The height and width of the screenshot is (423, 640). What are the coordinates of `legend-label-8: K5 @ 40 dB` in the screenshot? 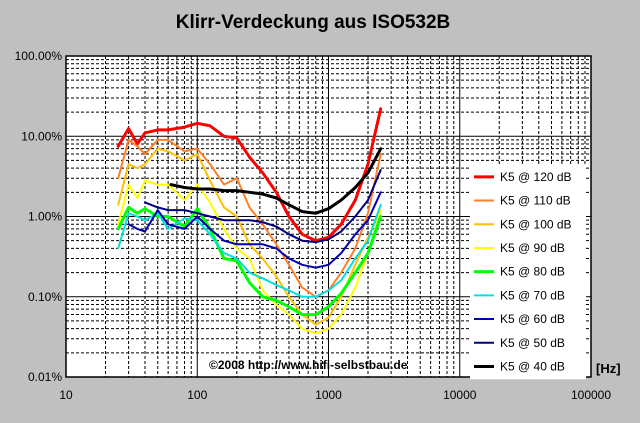 It's located at (532, 366).